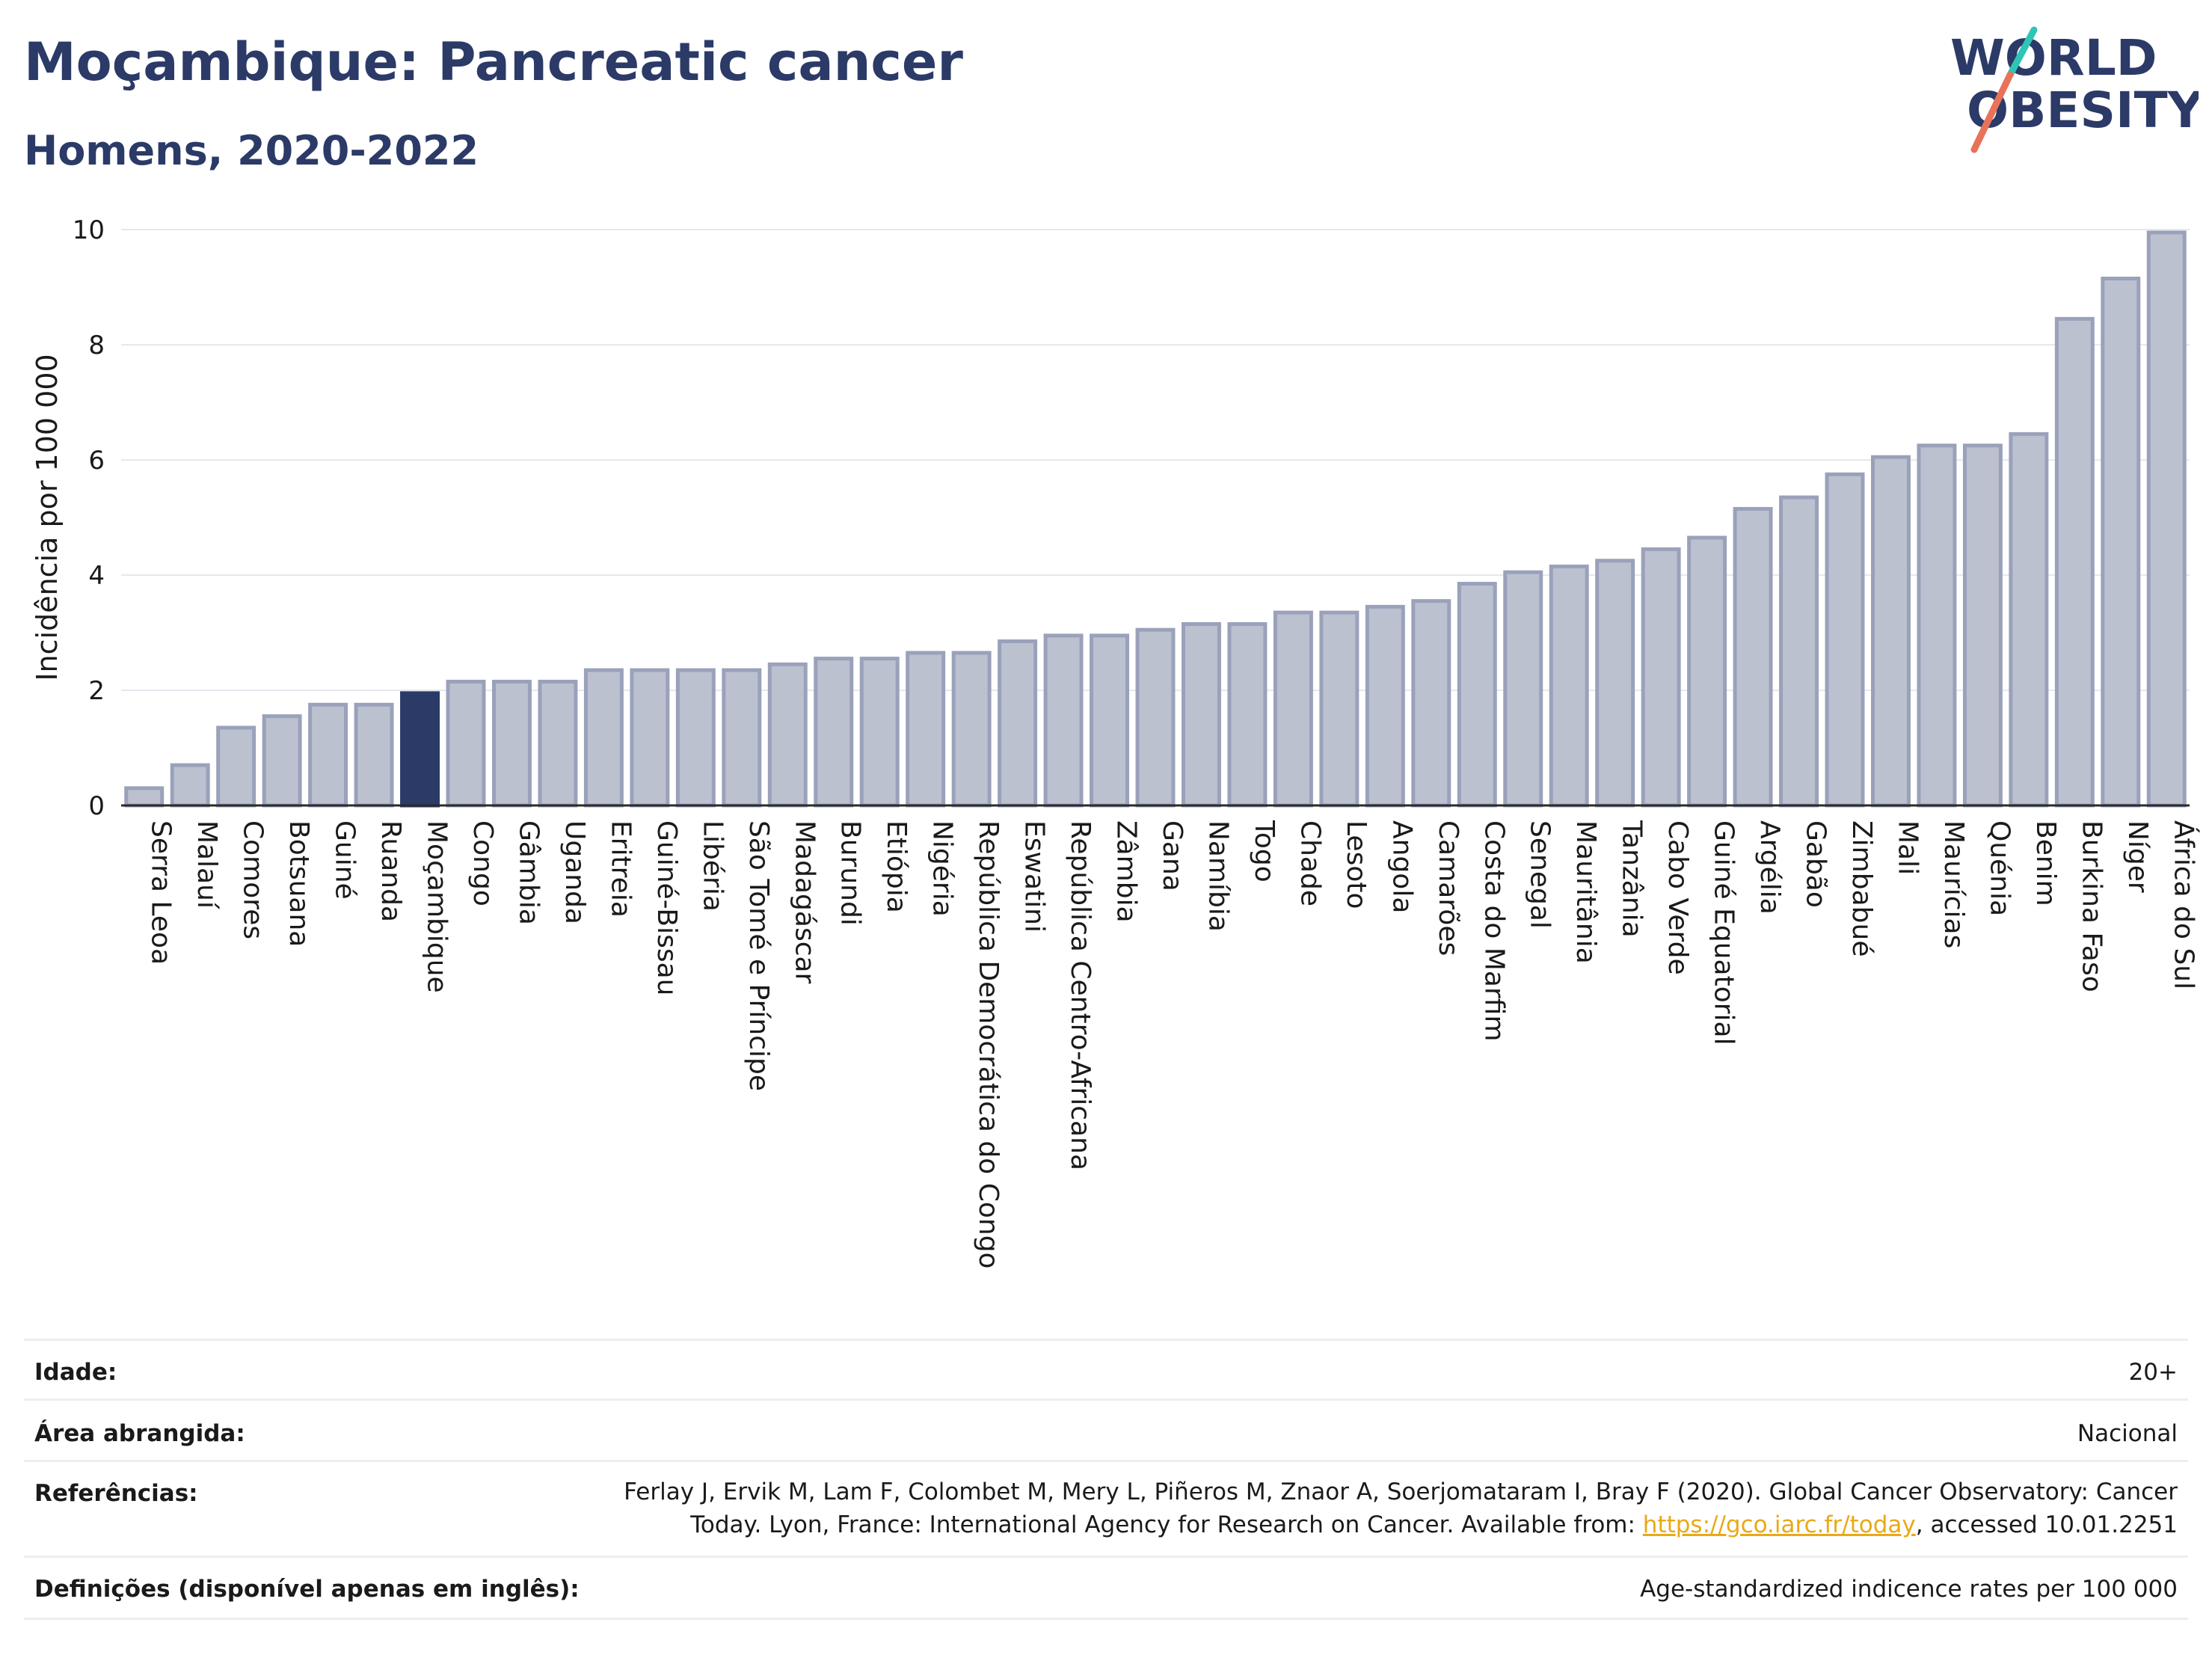 The width and height of the screenshot is (2212, 1655). Describe the element at coordinates (1816, 864) in the screenshot. I see `x-tick-label: Gabão` at that location.